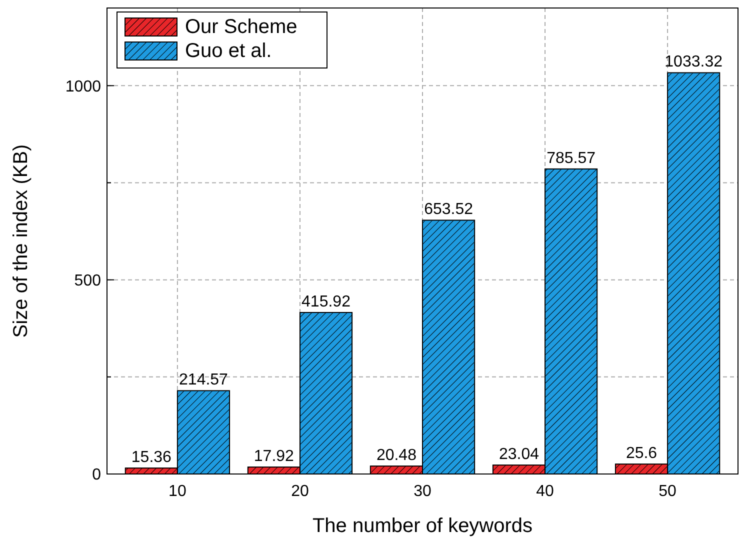 Image resolution: width=745 pixels, height=548 pixels. Describe the element at coordinates (151, 457) in the screenshot. I see `data-label: 15.36` at that location.